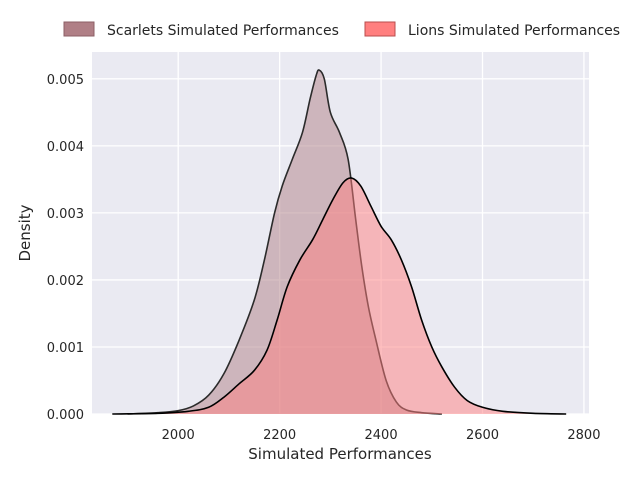 Image resolution: width=640 pixels, height=480 pixels. I want to click on x-tick-label: 2400, so click(381, 435).